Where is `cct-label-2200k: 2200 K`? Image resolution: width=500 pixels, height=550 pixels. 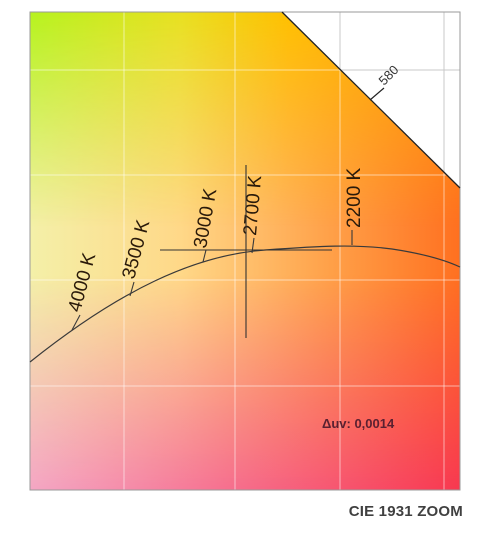 cct-label-2200k: 2200 K is located at coordinates (354, 197).